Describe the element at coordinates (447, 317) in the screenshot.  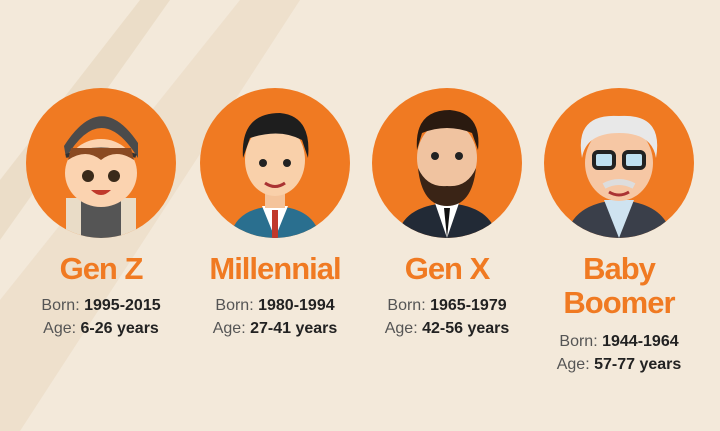
I see `generation-info: Born: 1965-1979 Age: 42-56 years` at that location.